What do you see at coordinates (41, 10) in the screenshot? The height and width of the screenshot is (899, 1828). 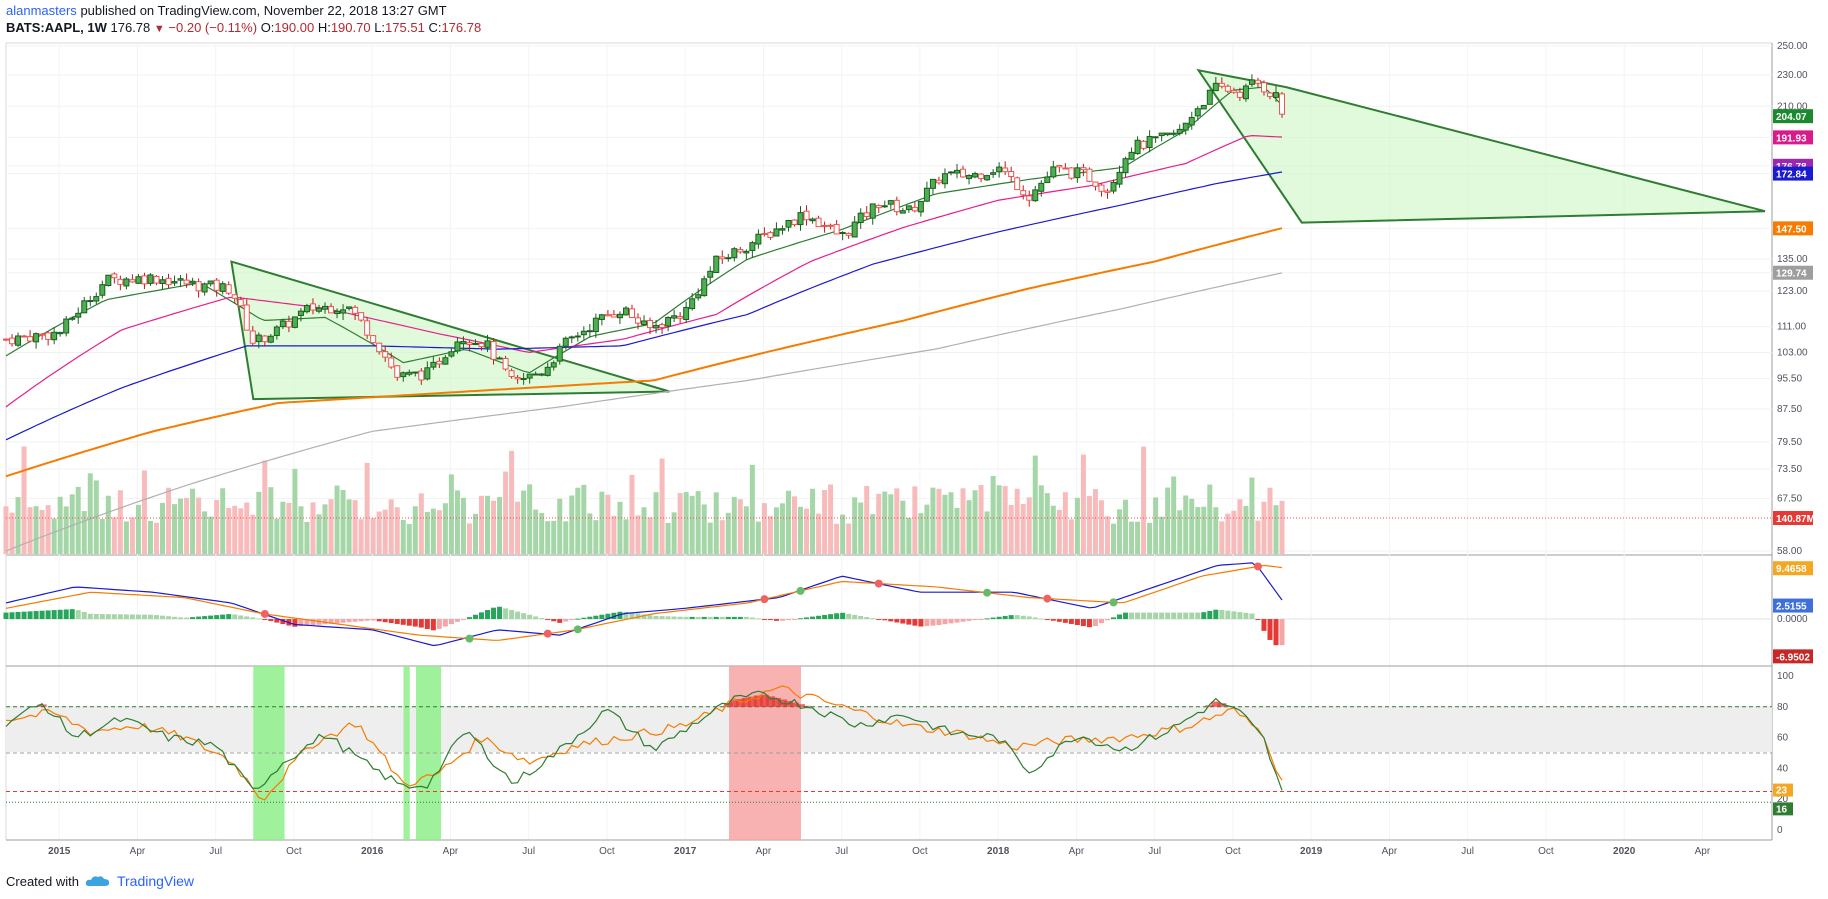 I see `author-link: alanmasters` at bounding box center [41, 10].